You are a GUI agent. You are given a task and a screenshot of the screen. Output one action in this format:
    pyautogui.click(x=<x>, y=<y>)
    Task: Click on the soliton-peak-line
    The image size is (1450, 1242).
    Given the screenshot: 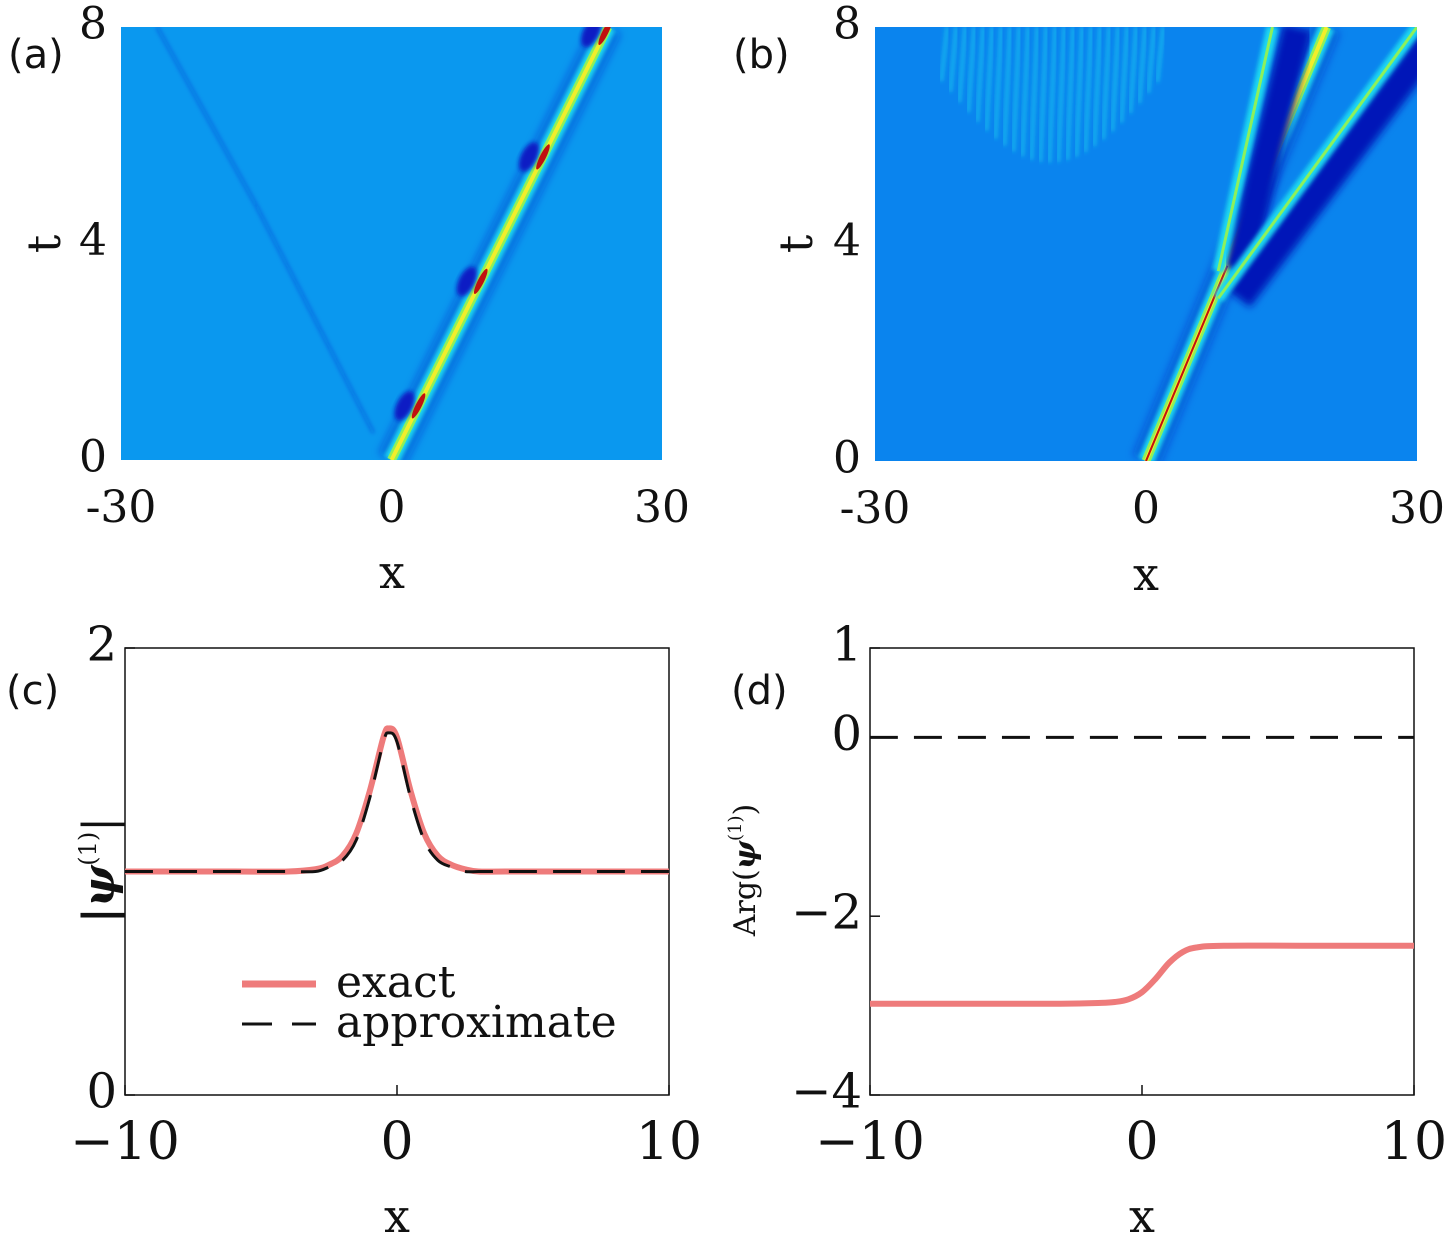 What is the action you would take?
    pyautogui.click(x=1187, y=363)
    